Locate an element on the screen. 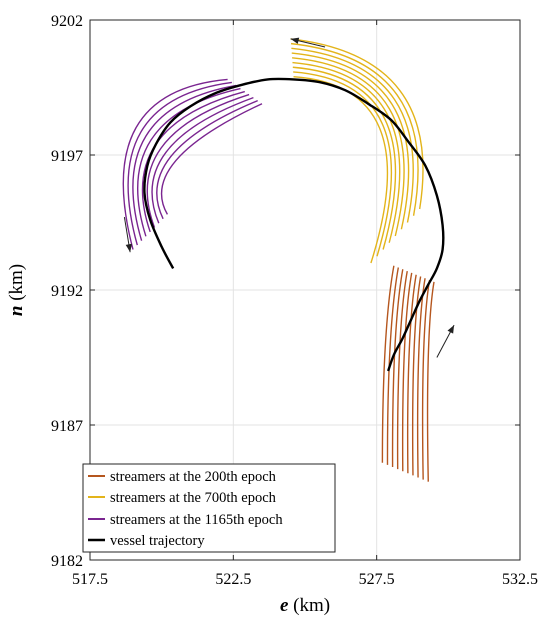 This screenshot has height=621, width=550. legend-label: vessel trajectory is located at coordinates (157, 541).